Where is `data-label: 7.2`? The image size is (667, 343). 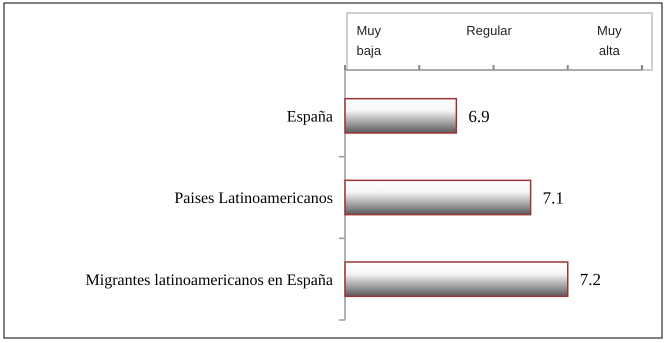 data-label: 7.2 is located at coordinates (590, 280).